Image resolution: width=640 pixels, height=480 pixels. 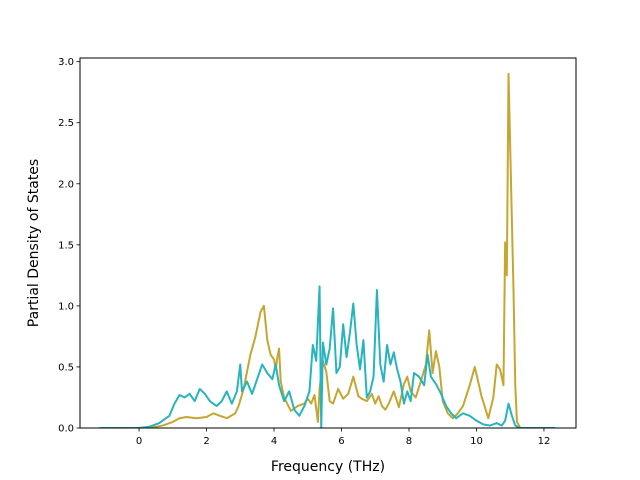 What do you see at coordinates (476, 441) in the screenshot?
I see `x-tick-label: 10` at bounding box center [476, 441].